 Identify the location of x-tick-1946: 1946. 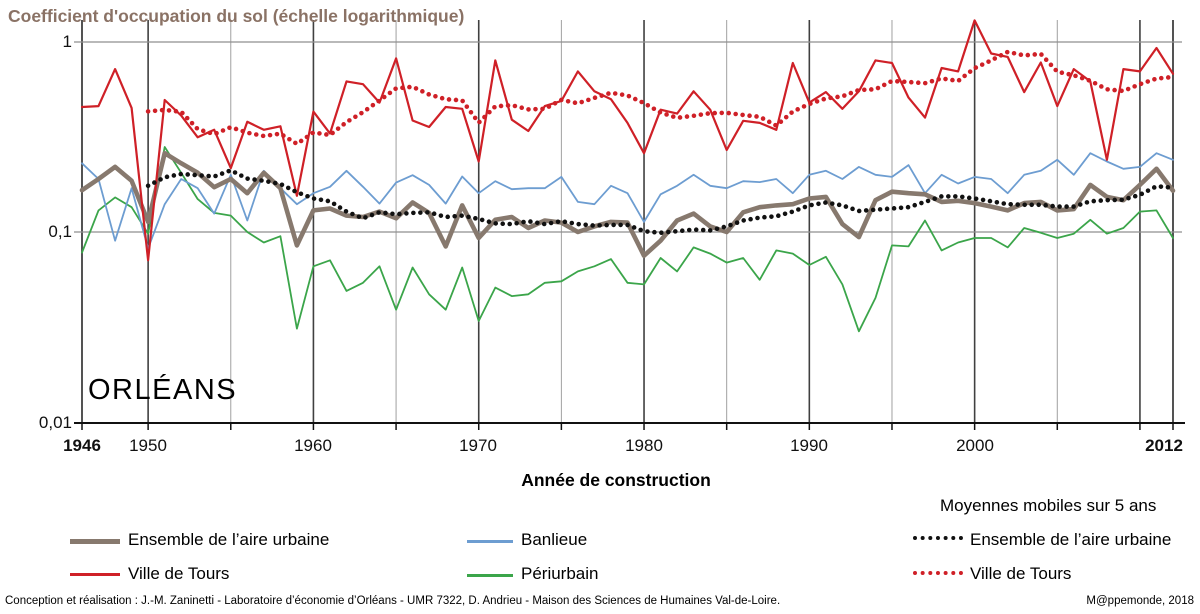
(82, 445).